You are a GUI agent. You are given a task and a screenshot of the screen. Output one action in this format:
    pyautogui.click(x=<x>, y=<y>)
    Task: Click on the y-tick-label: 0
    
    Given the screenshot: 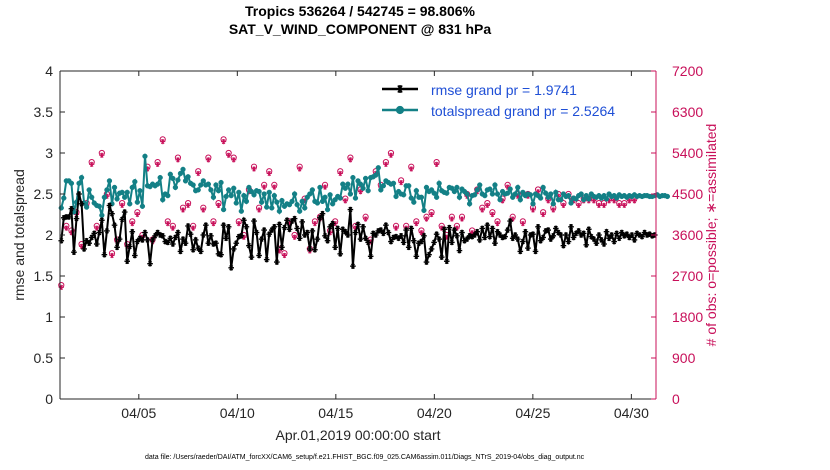 What is the action you would take?
    pyautogui.click(x=49, y=399)
    